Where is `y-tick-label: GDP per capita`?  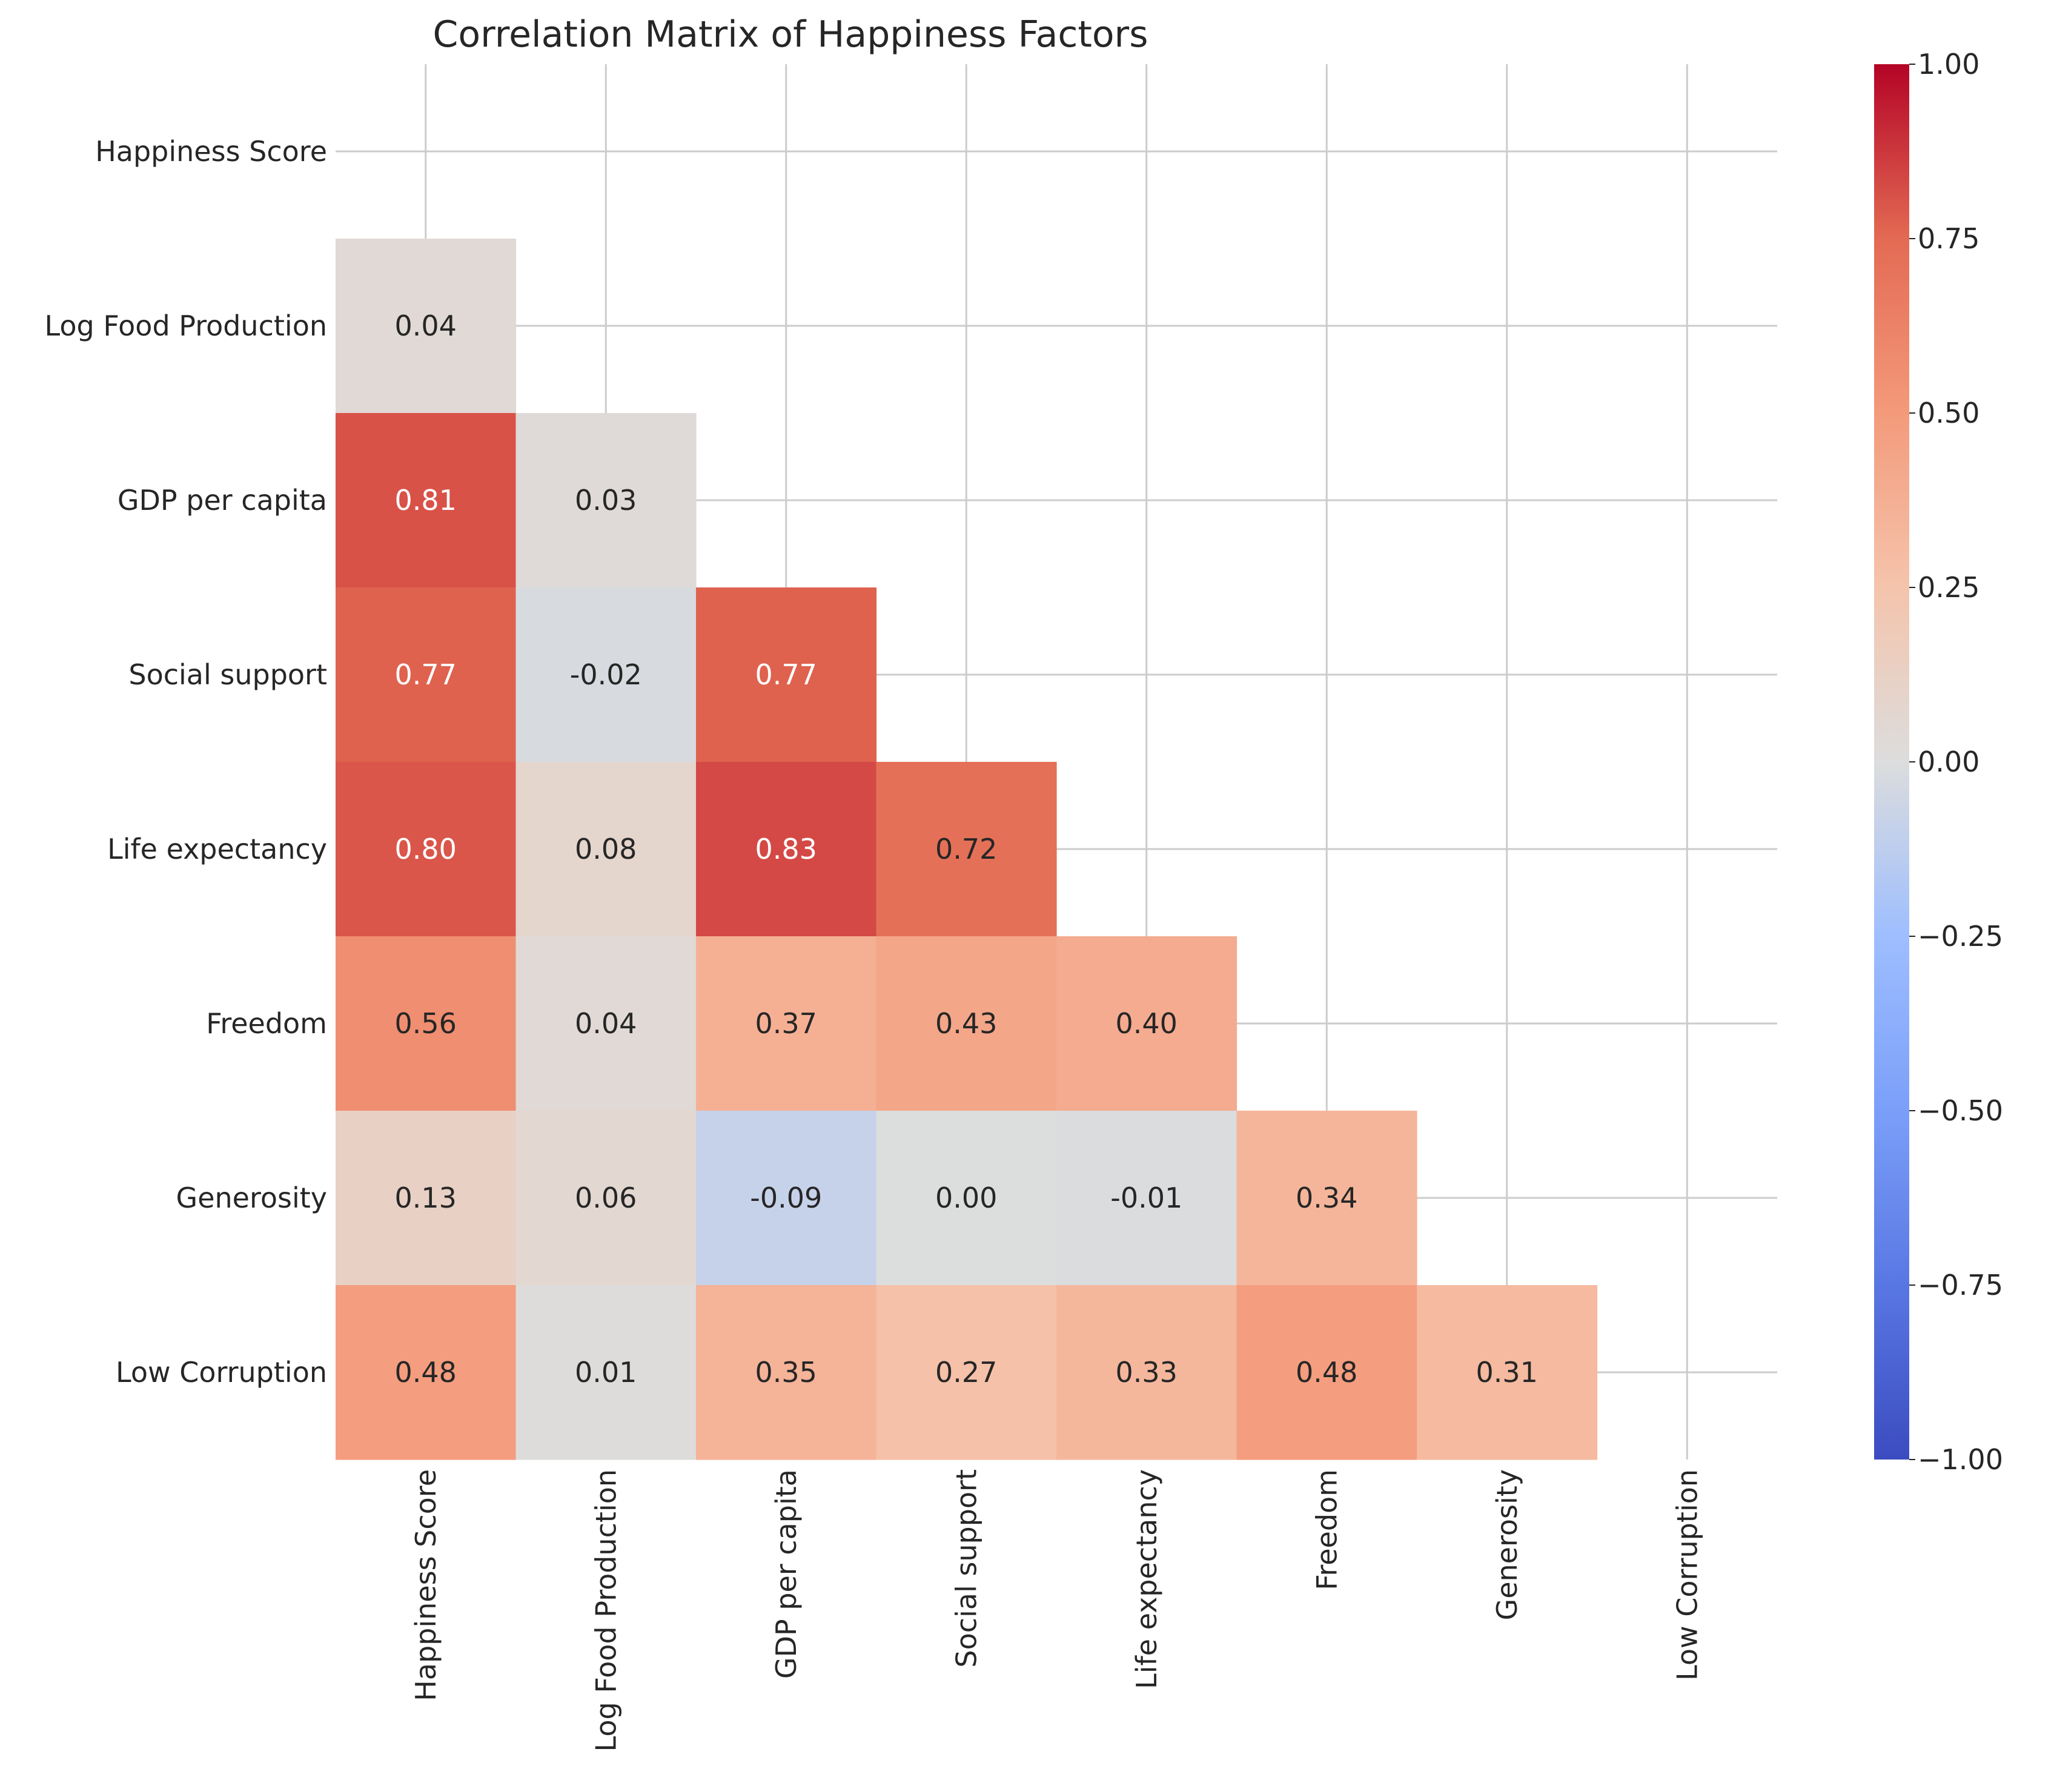
y-tick-label: GDP per capita is located at coordinates (222, 500).